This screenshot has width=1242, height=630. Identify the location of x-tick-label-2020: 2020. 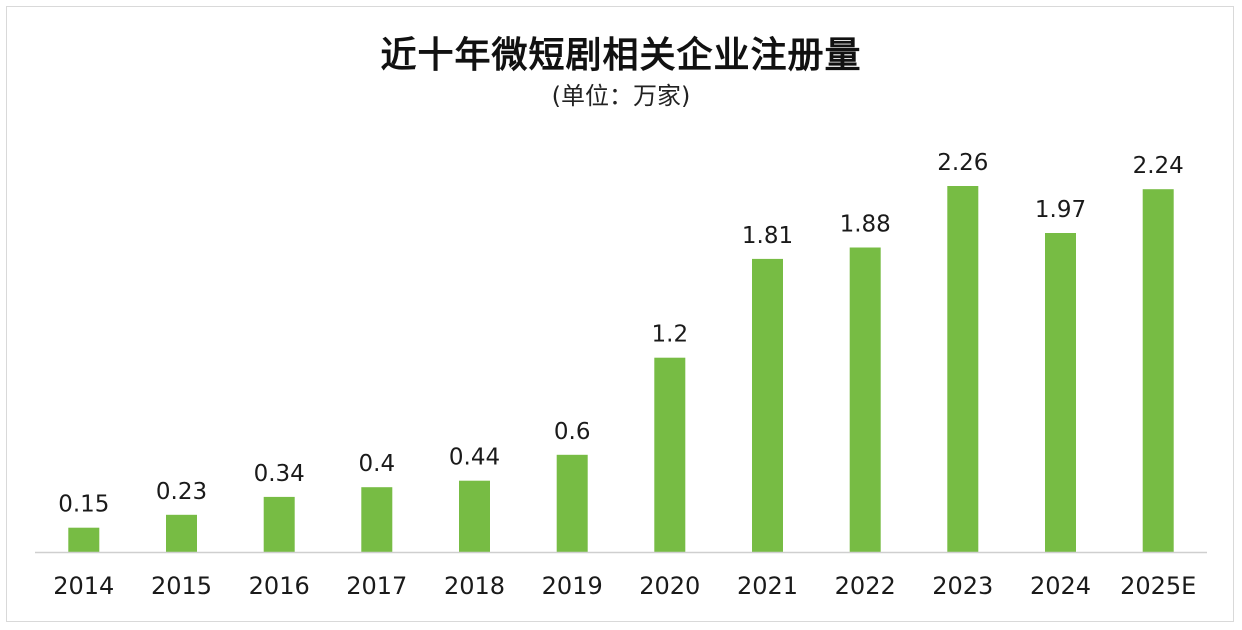
(669, 586).